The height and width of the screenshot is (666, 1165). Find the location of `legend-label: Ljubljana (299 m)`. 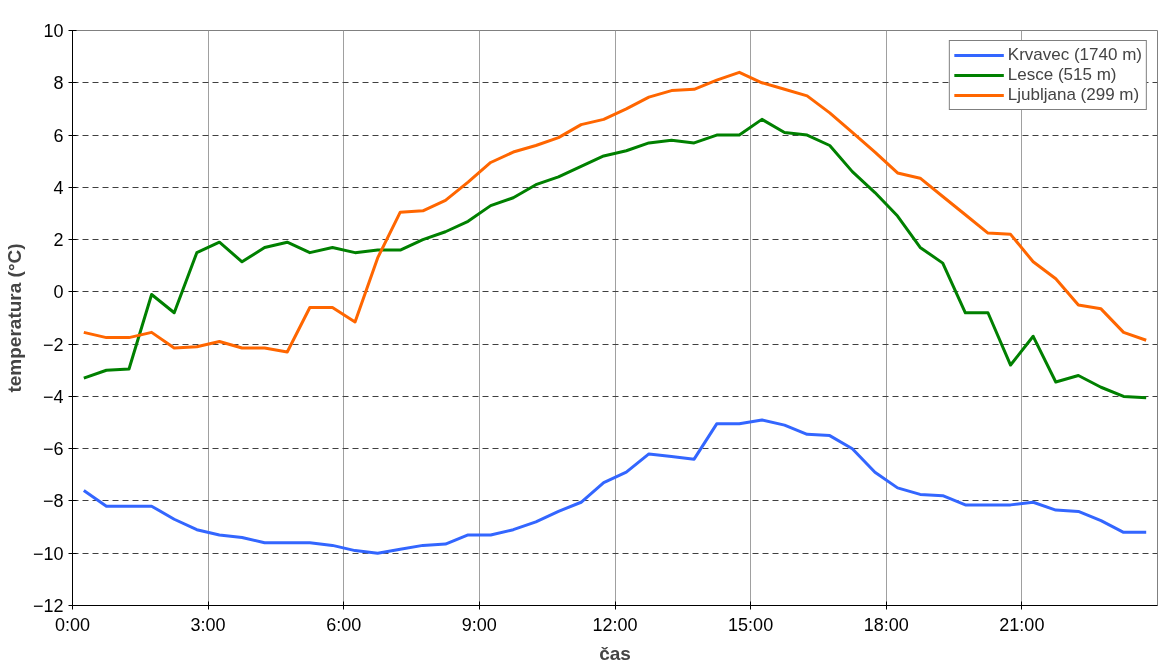

legend-label: Ljubljana (299 m) is located at coordinates (1073, 95).